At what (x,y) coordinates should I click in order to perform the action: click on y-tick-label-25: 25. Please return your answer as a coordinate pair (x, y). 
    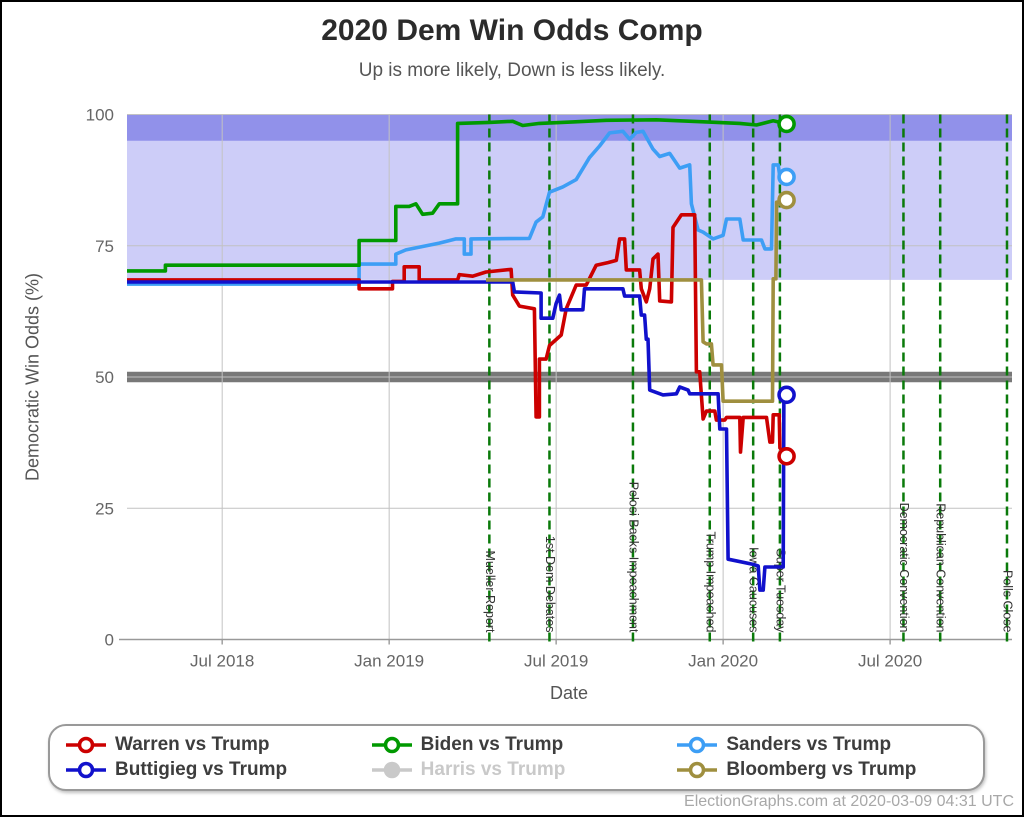
    Looking at the image, I should click on (104, 508).